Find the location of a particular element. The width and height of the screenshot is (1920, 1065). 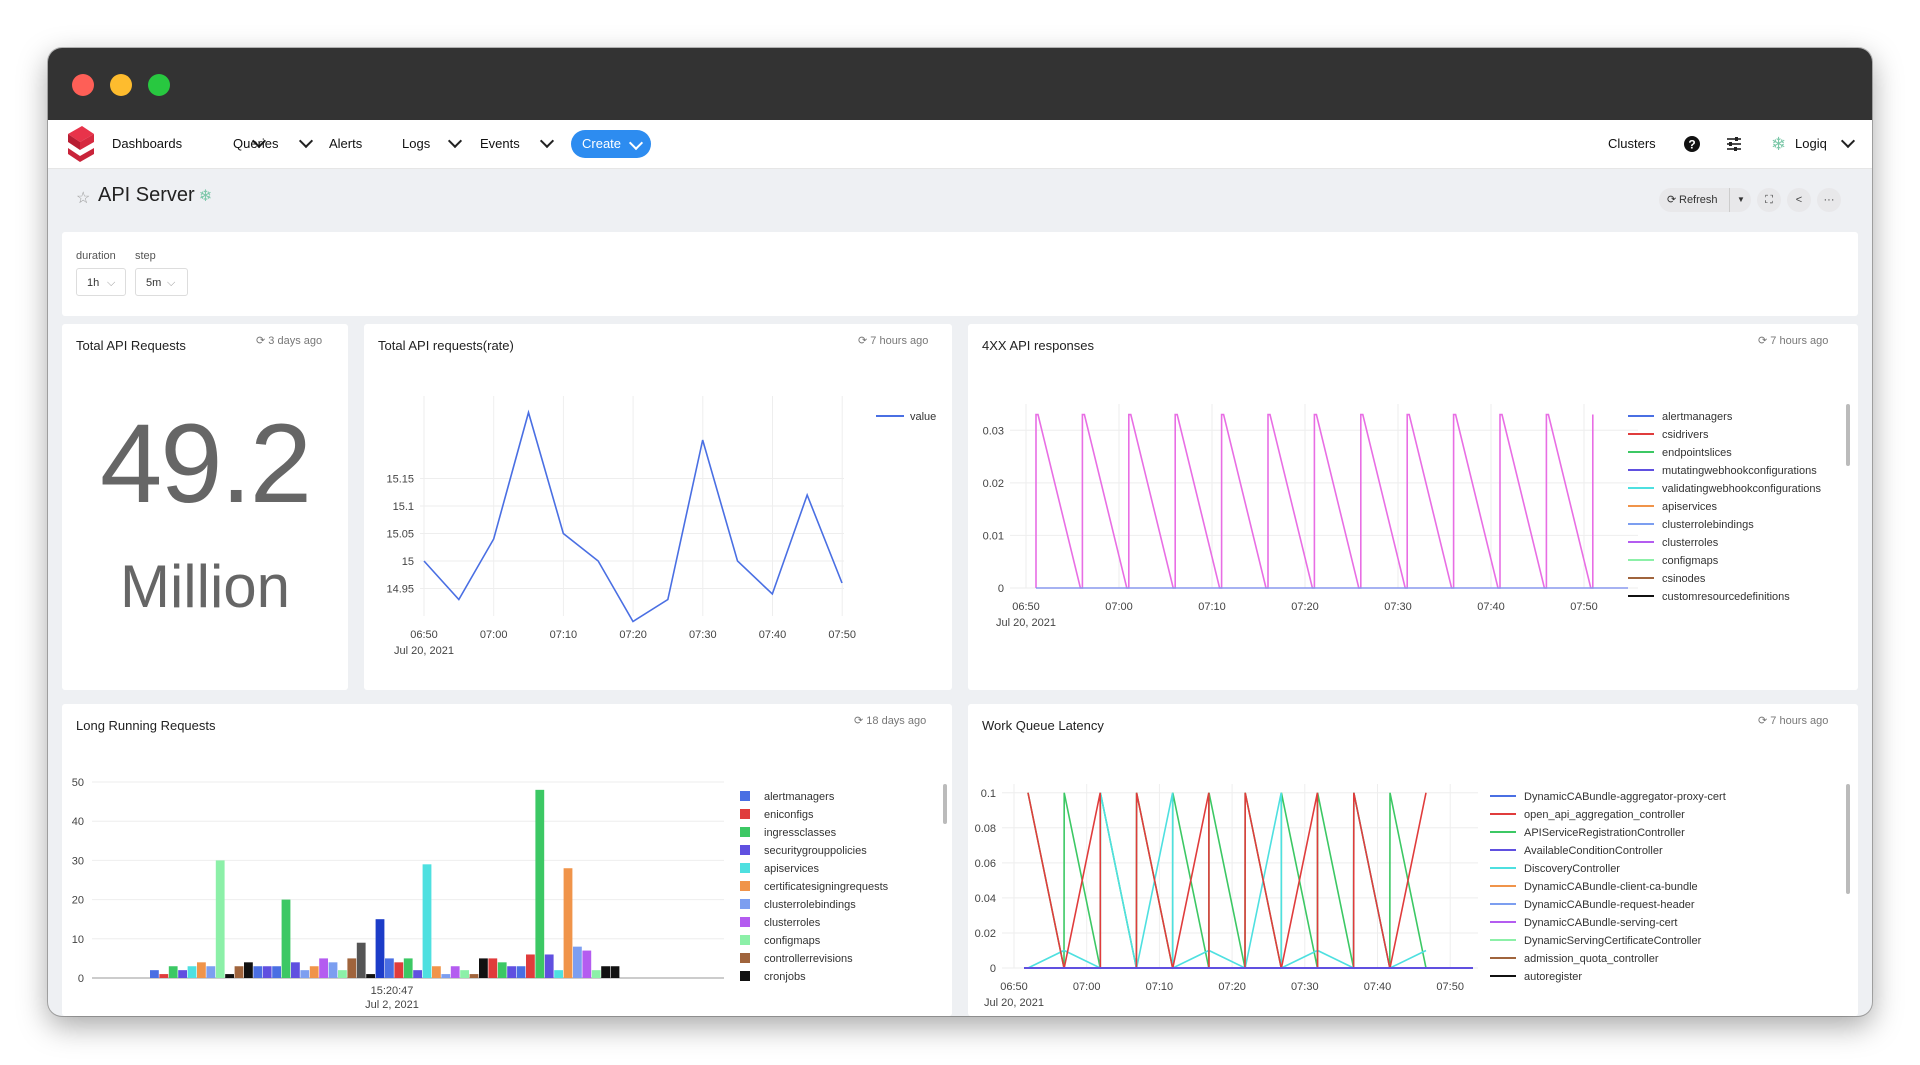

create-button: Create is located at coordinates (611, 144).